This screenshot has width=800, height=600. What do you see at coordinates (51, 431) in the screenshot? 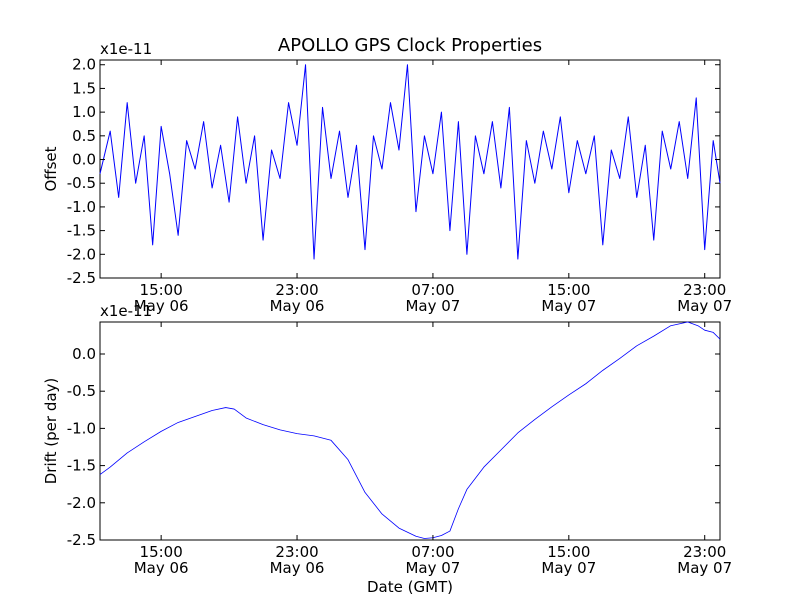
I see `y-axis-label: Drift (per day)` at bounding box center [51, 431].